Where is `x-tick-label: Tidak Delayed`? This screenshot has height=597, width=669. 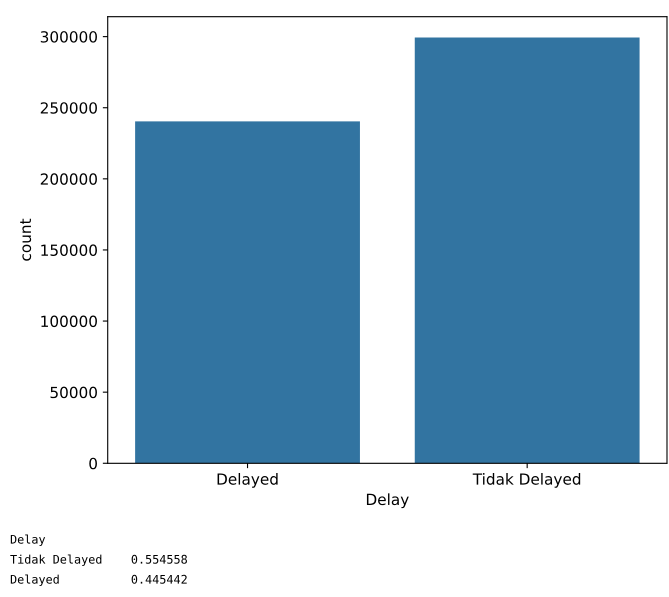 x-tick-label: Tidak Delayed is located at coordinates (526, 480).